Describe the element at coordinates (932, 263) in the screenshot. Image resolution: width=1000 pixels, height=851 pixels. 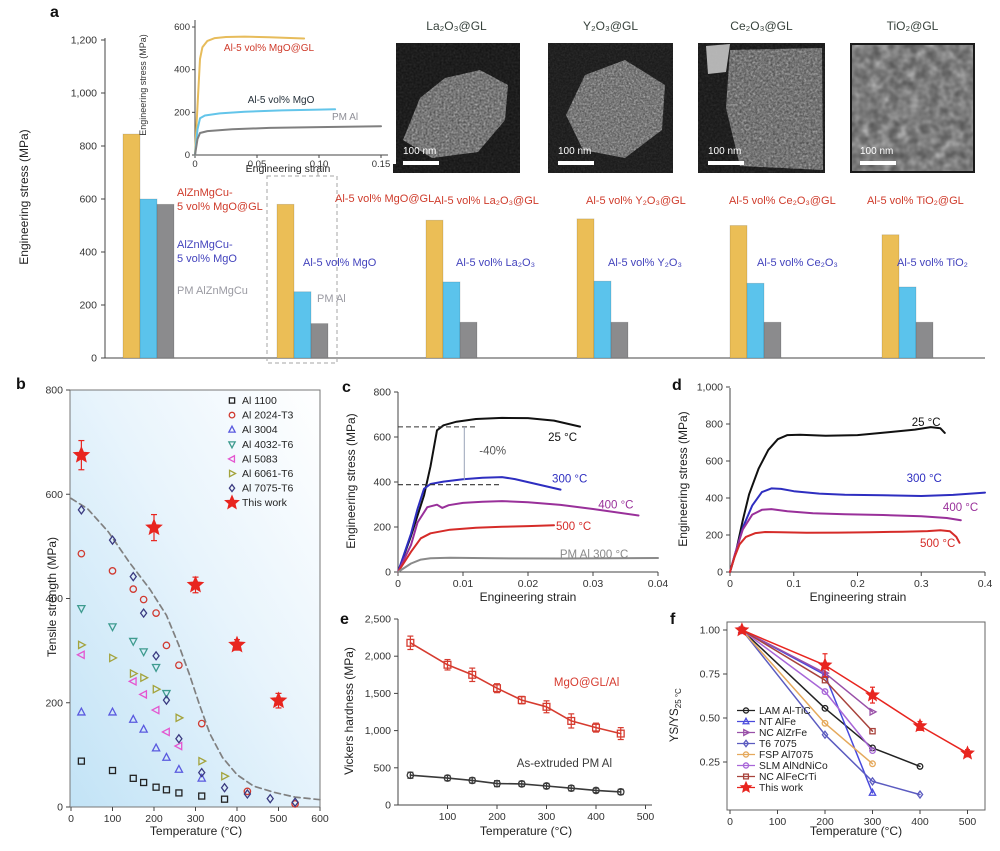
I see `bar-group-label-blue: Al-5 vol% TiO₂` at that location.